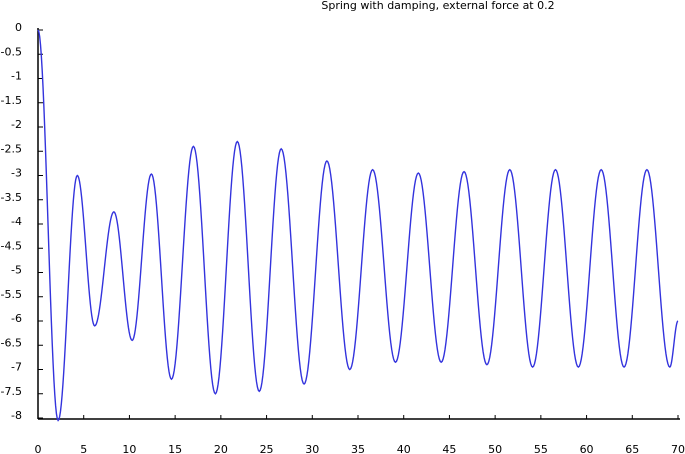 Image resolution: width=685 pixels, height=454 pixels. I want to click on y-tick-label: 0, so click(18, 27).